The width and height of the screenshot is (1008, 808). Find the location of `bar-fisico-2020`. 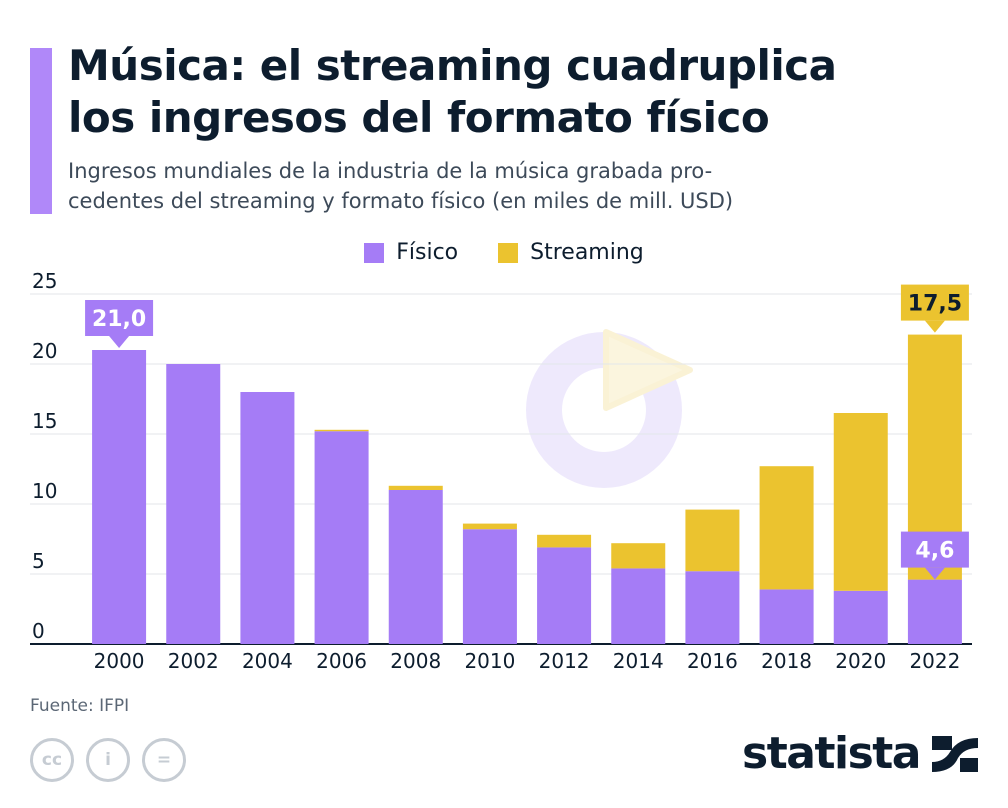

bar-fisico-2020 is located at coordinates (860, 617).